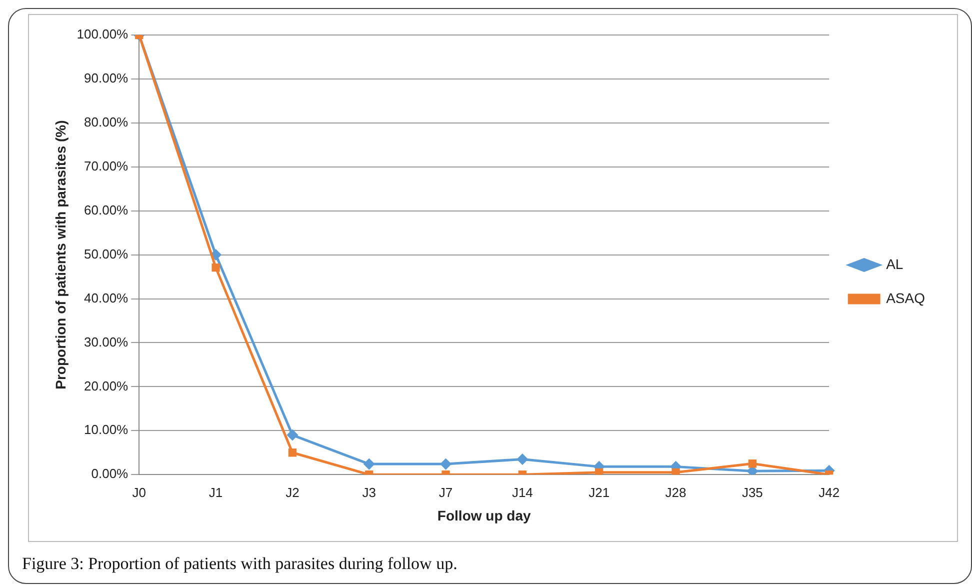 This screenshot has width=972, height=586. I want to click on y-tick-label: 80.00%, so click(106, 122).